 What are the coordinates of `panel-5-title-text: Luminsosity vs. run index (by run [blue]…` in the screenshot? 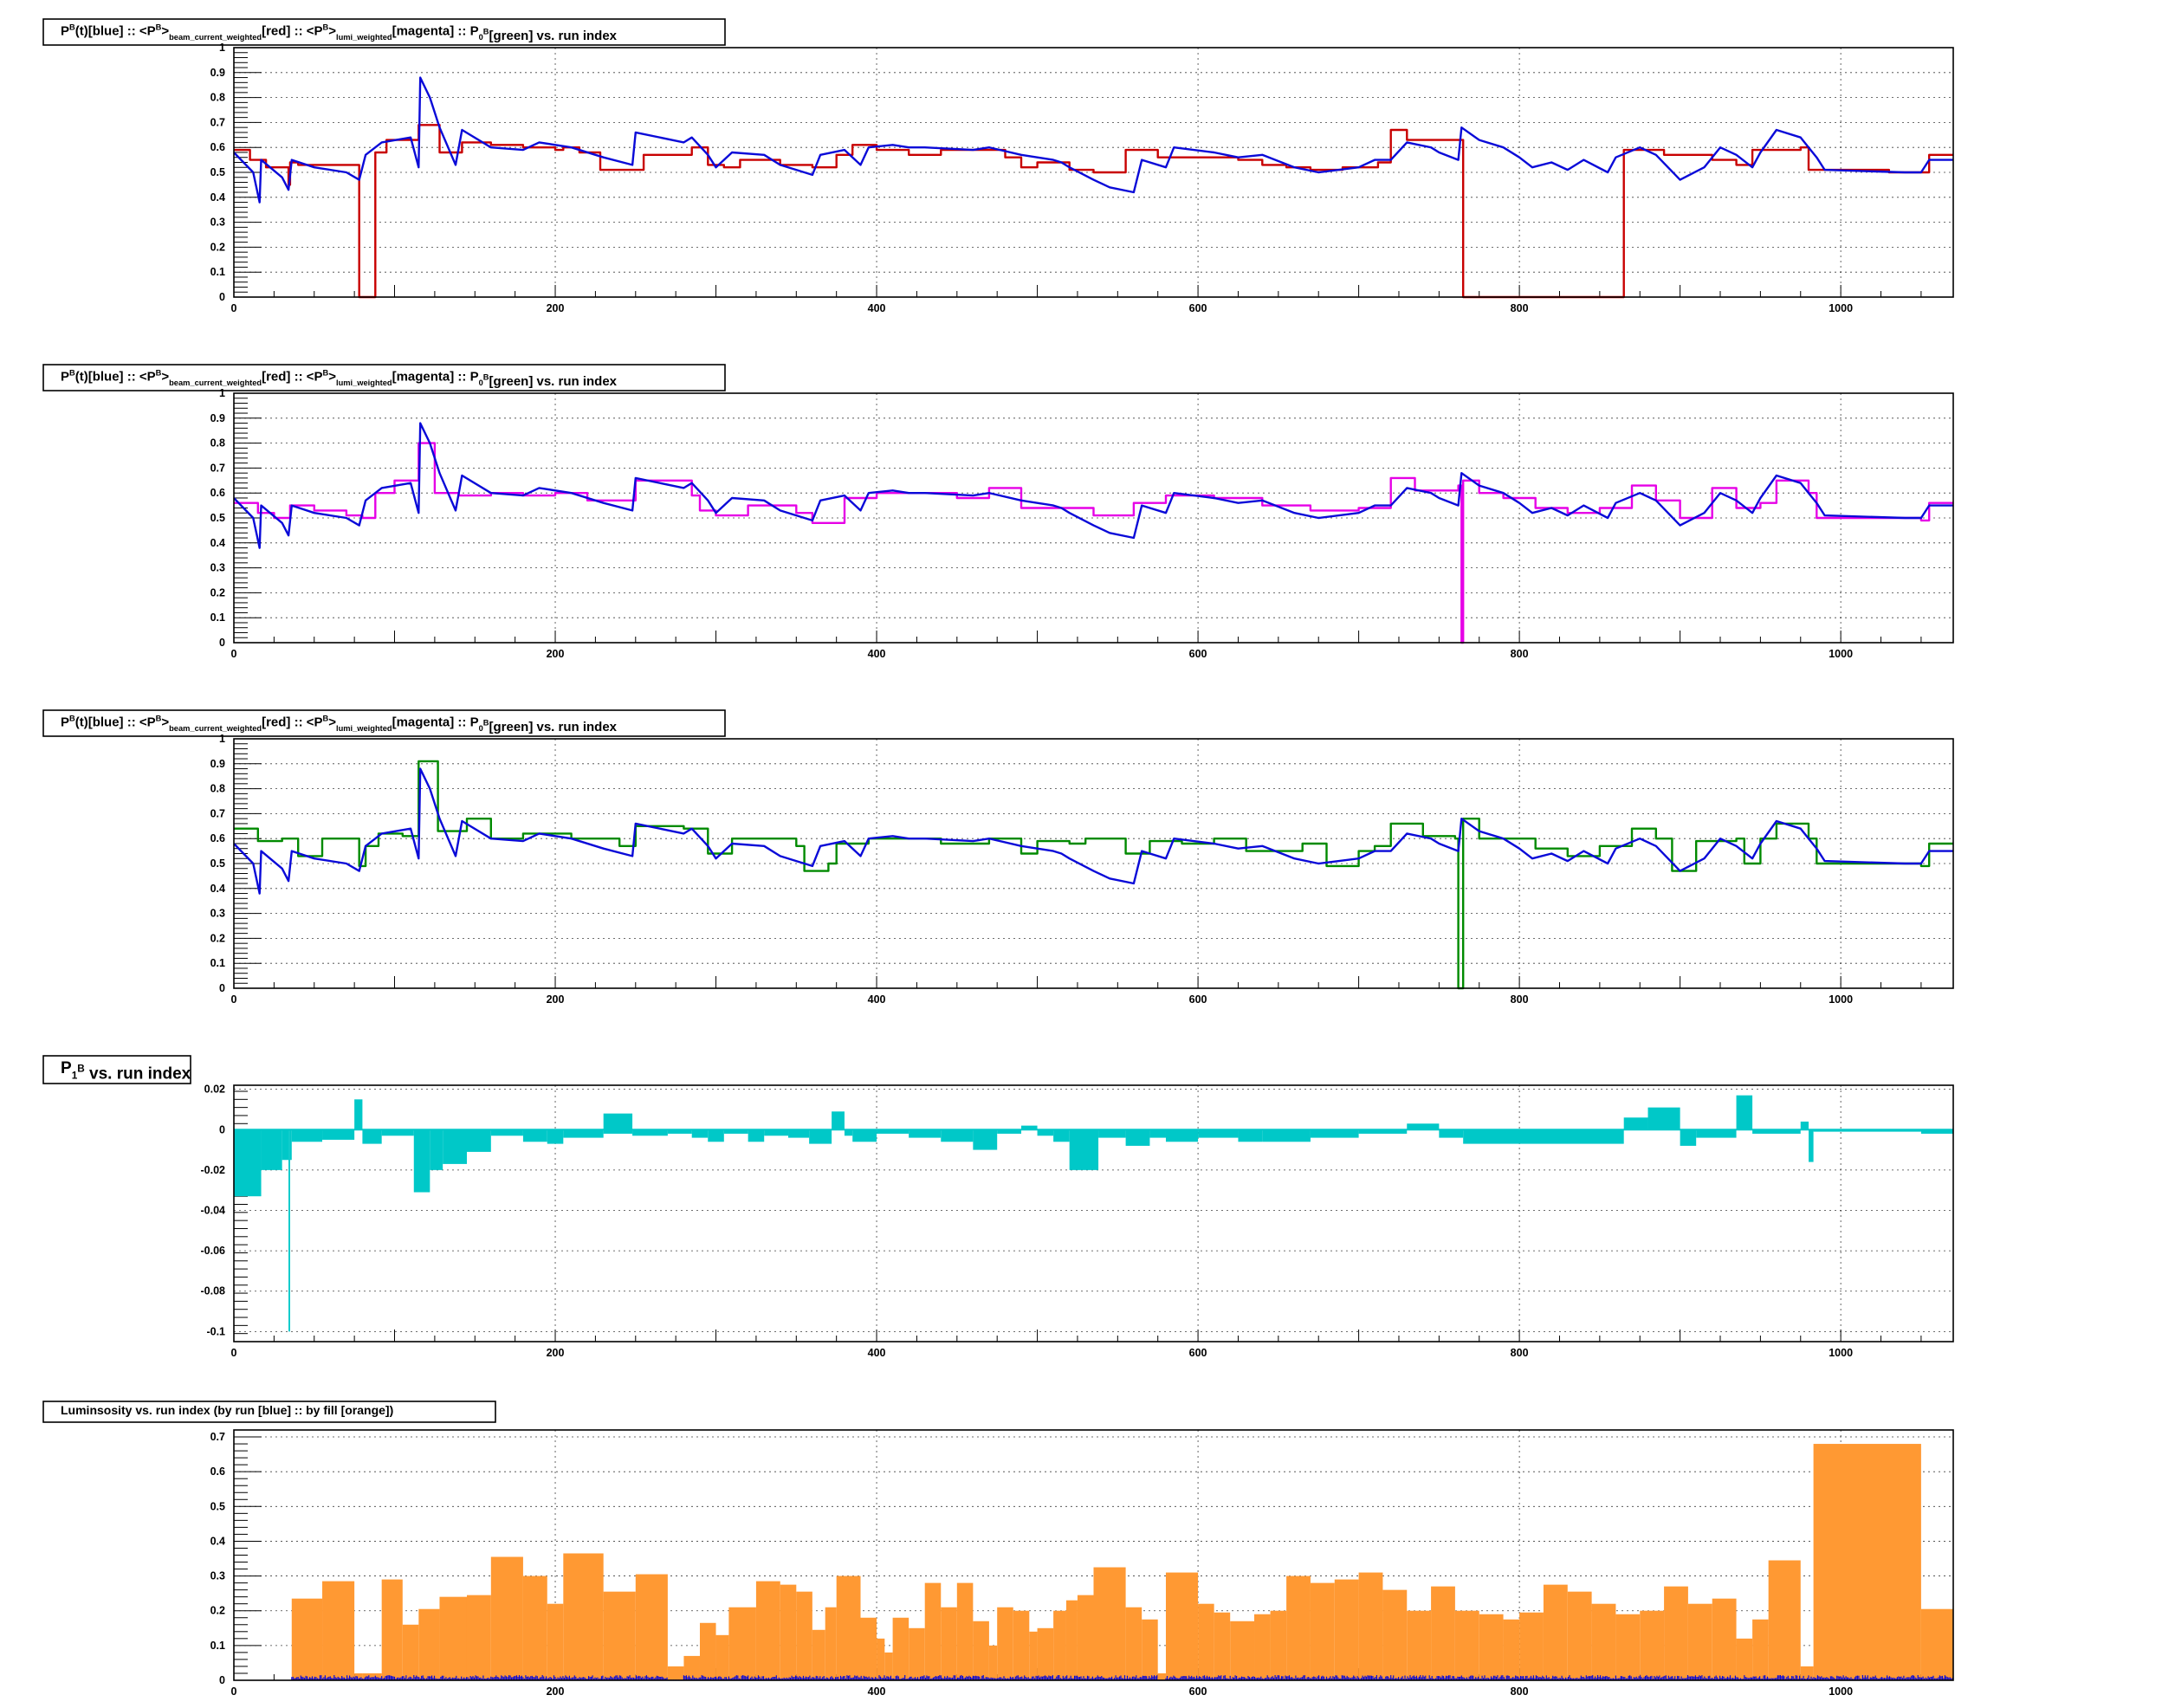 It's located at (227, 1410).